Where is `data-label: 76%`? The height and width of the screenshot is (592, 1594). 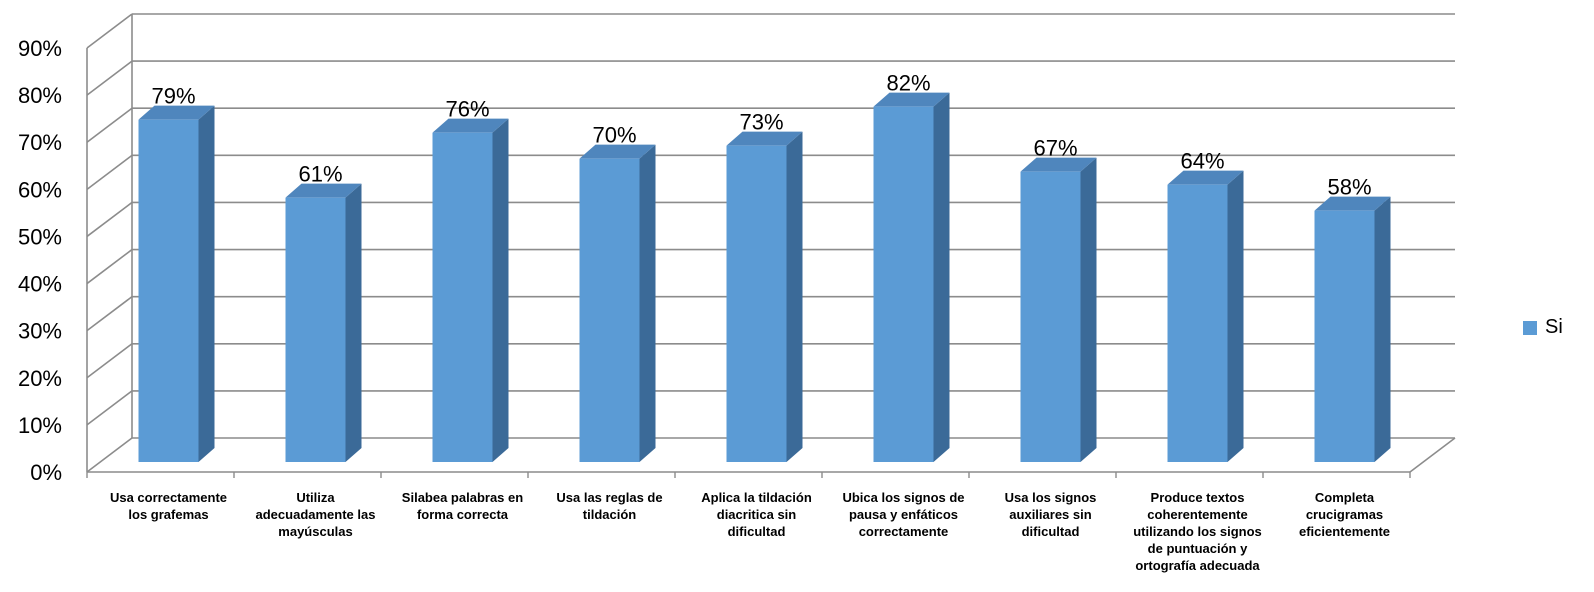 data-label: 76% is located at coordinates (467, 109).